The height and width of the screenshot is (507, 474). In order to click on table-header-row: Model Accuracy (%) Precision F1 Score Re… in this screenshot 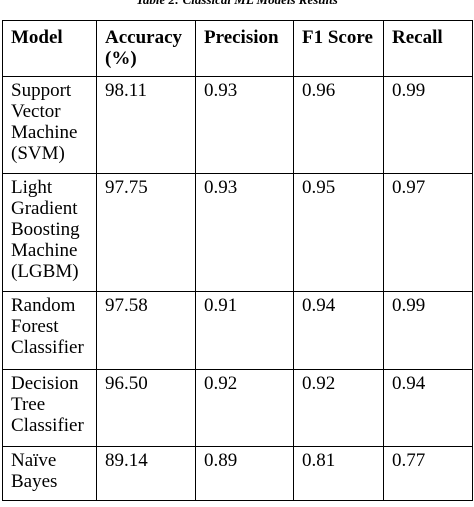, I will do `click(237, 48)`.